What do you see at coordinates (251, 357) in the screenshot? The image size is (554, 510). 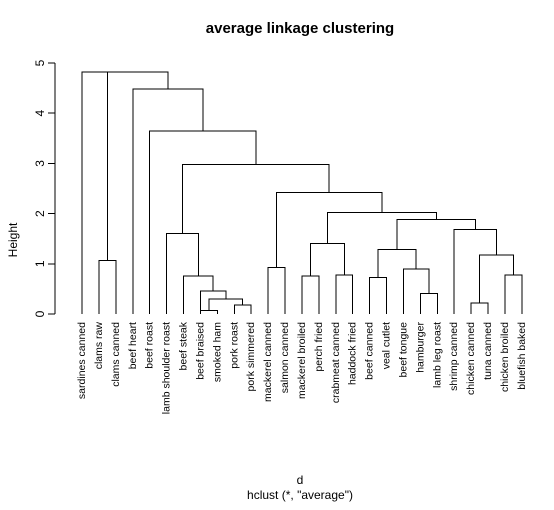 I see `leaf-label: pork simmered` at bounding box center [251, 357].